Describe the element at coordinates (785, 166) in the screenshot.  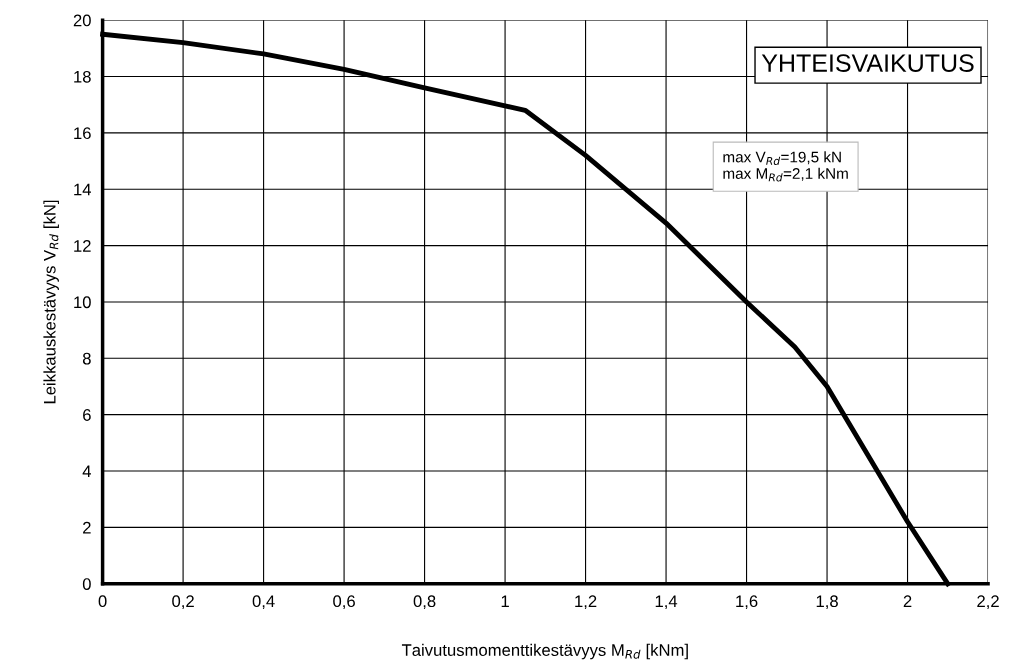
I see `annotation: max V$_{Rd}$=19,5 kN max M$_{Rd}$=2,1 kNm` at that location.